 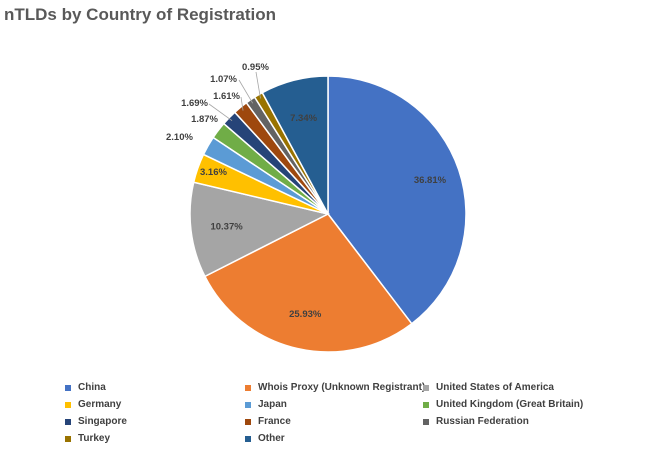 I want to click on legend-label: Other, so click(x=271, y=438).